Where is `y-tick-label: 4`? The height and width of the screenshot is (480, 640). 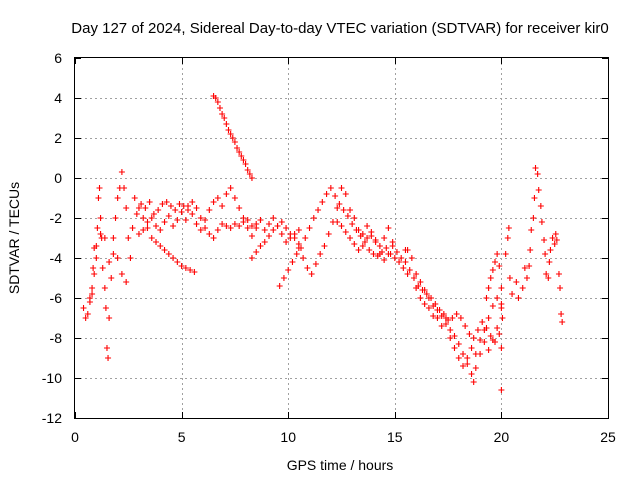
y-tick-label: 4 is located at coordinates (58, 98).